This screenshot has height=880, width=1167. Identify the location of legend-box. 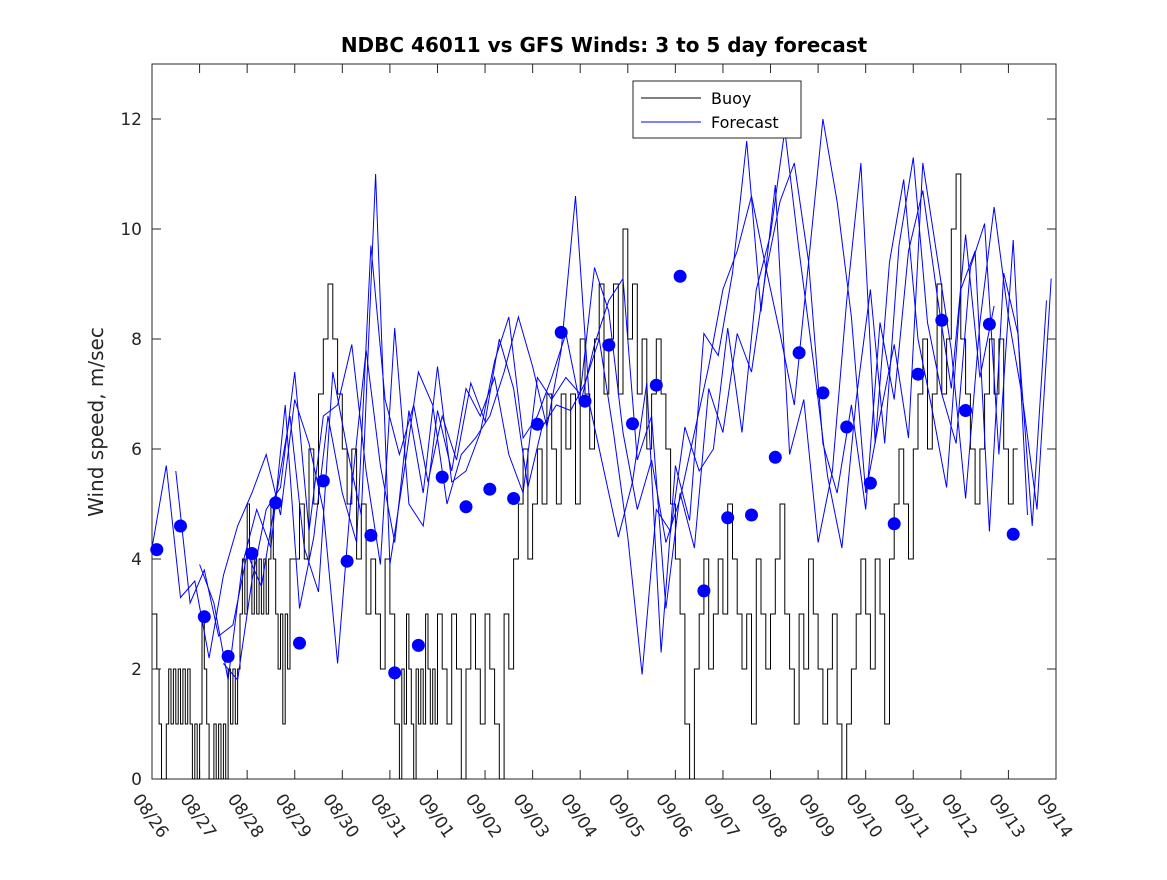
(717, 109).